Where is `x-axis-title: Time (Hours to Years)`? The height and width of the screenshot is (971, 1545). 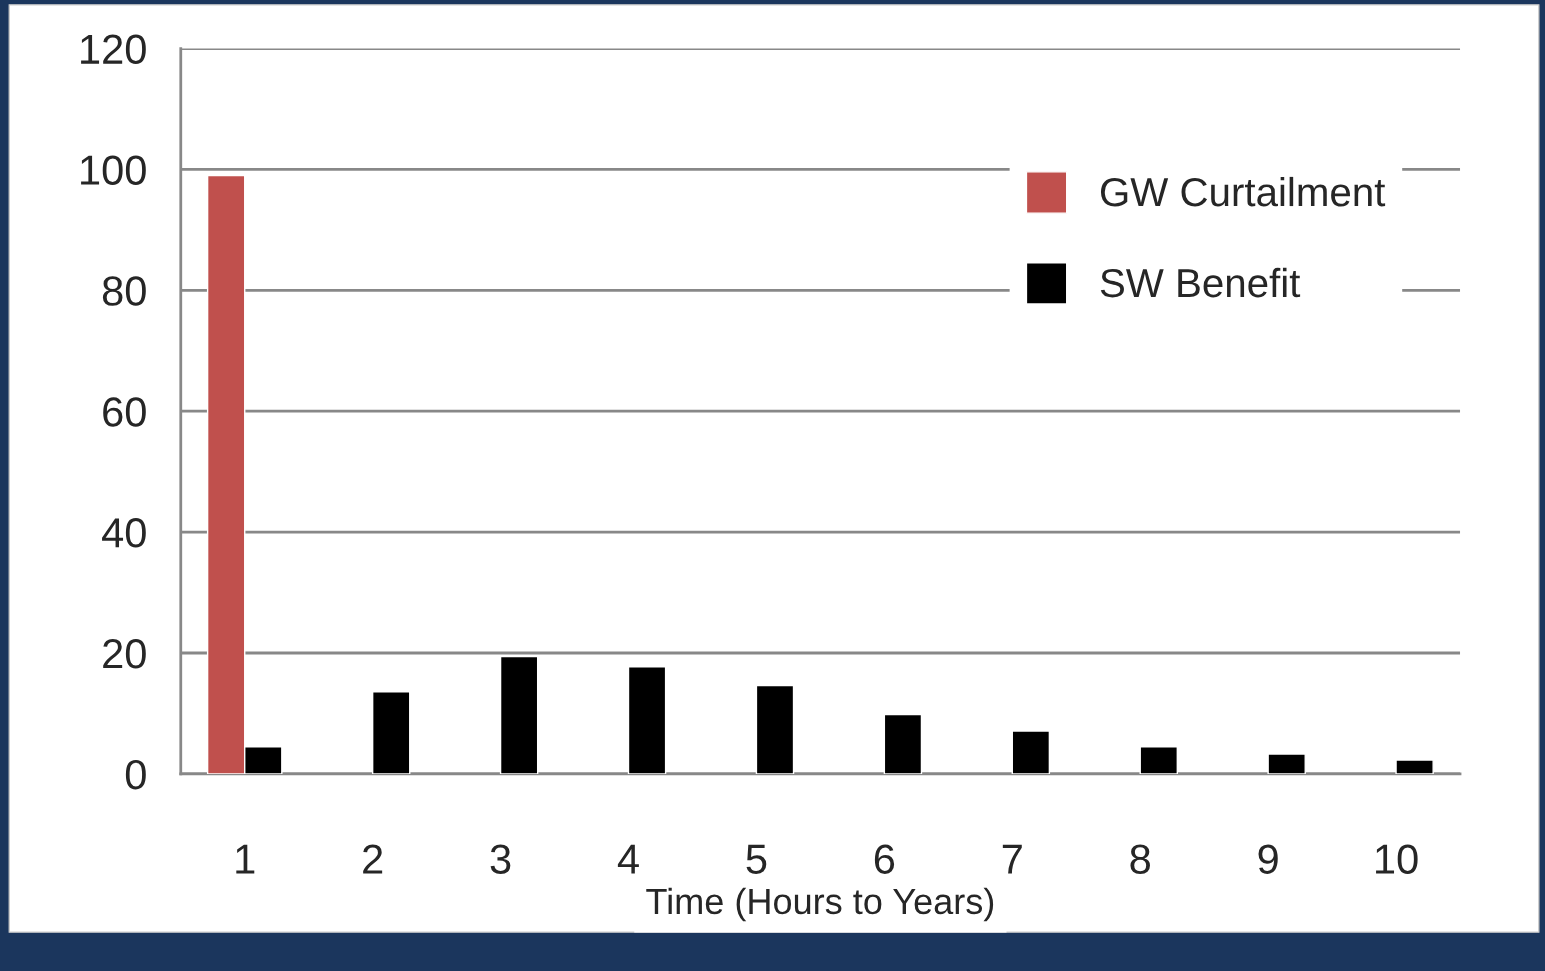 x-axis-title: Time (Hours to Years) is located at coordinates (820, 904).